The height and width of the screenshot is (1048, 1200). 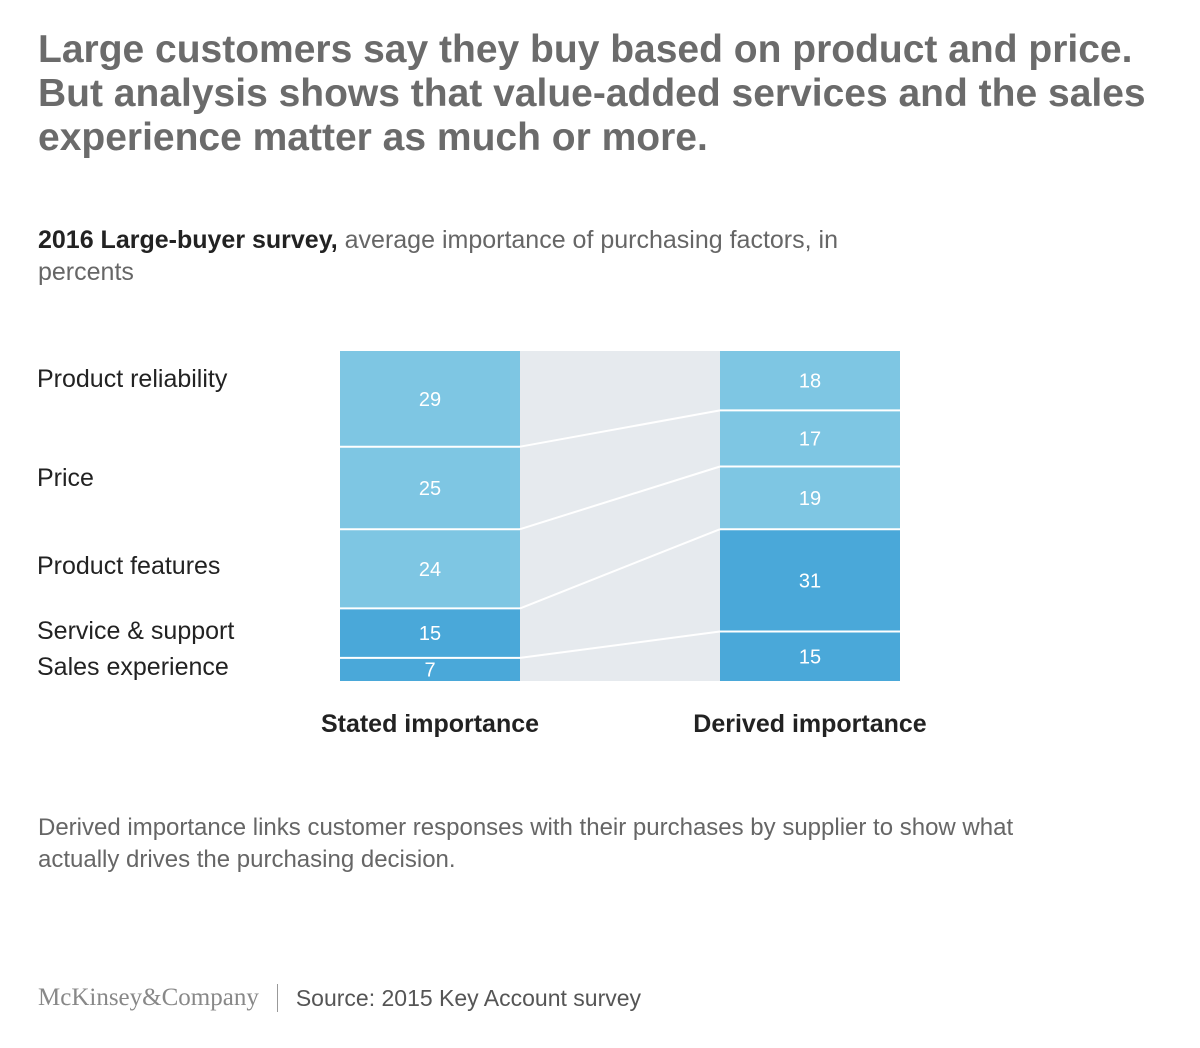 I want to click on mckinsey-logo: McKinsey&Company, so click(x=148, y=997).